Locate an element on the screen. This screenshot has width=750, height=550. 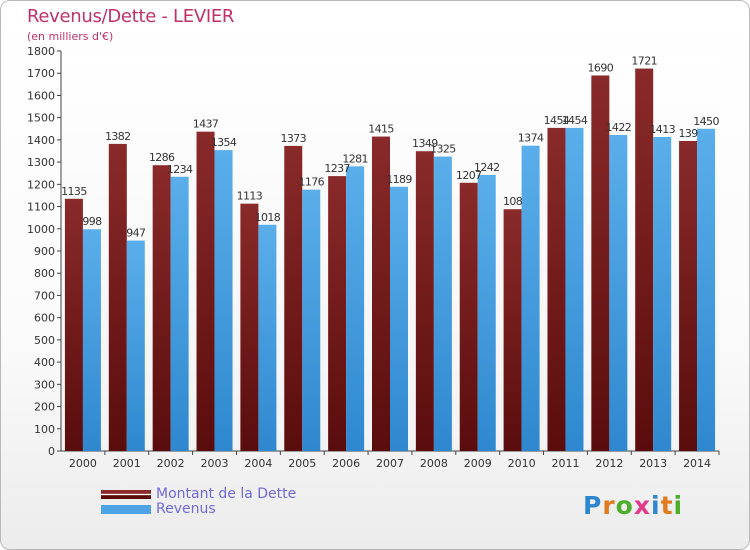
y-tick-label: 500 is located at coordinates (44, 340).